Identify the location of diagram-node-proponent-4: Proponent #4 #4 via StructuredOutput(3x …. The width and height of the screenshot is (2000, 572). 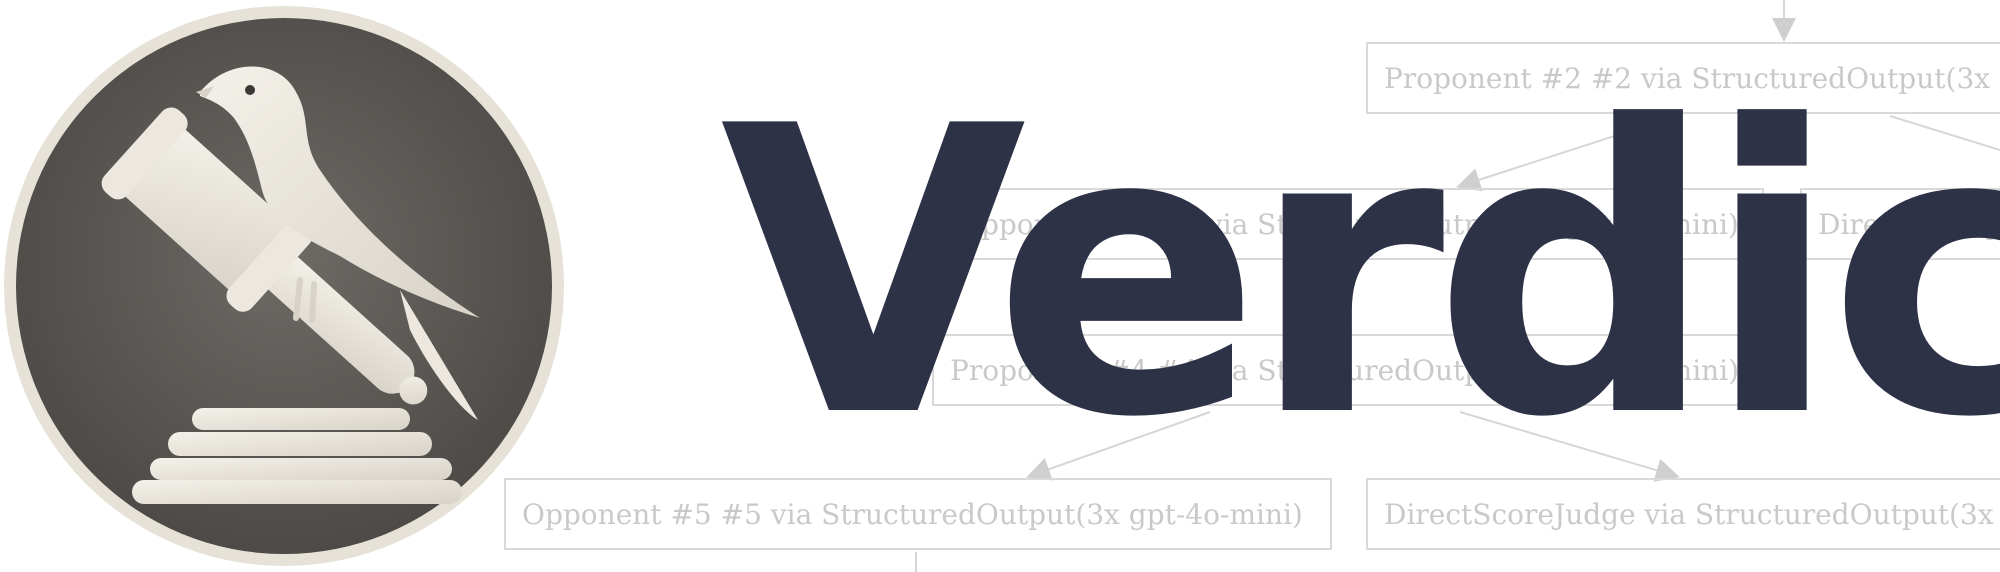
(1350, 370).